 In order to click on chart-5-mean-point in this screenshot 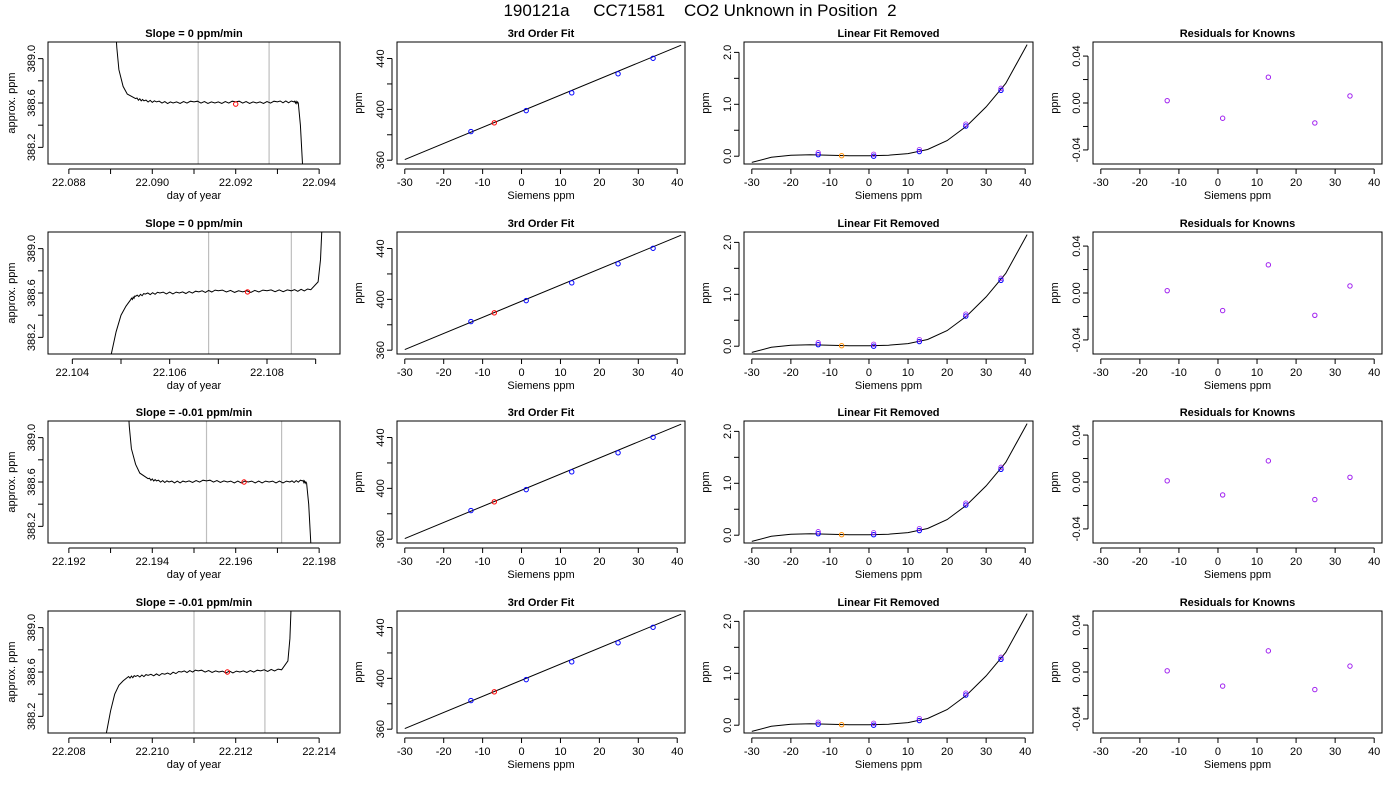, I will do `click(247, 292)`.